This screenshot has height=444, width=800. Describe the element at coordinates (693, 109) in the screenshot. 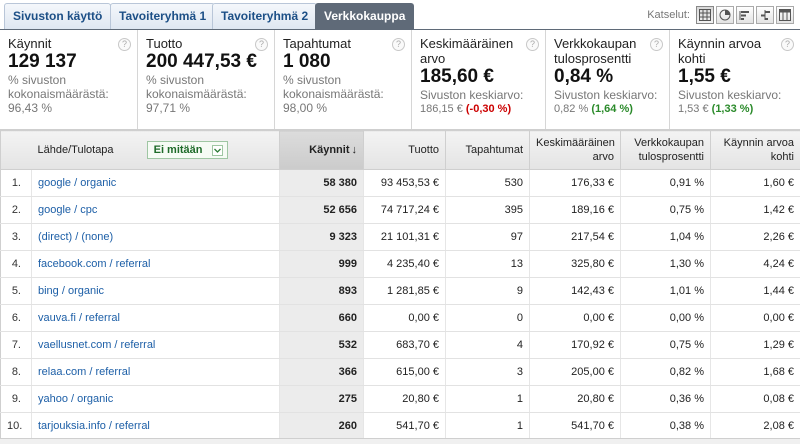

I see `site-average: 1,53 €` at that location.